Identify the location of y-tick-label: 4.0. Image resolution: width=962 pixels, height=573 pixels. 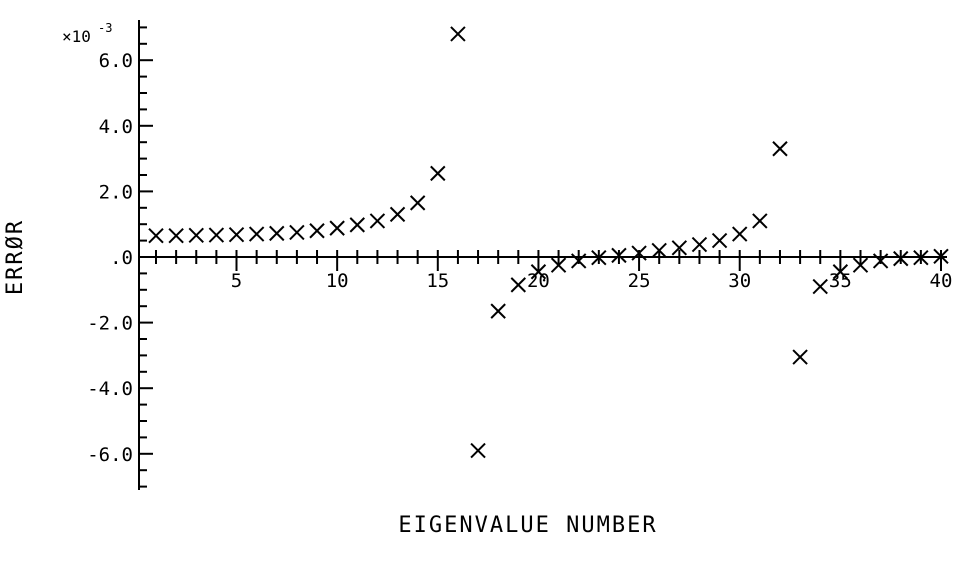
(116, 127).